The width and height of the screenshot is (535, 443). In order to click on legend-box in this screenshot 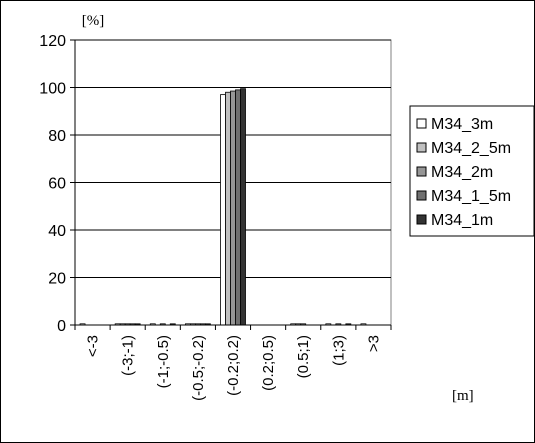, I will do `click(472, 171)`.